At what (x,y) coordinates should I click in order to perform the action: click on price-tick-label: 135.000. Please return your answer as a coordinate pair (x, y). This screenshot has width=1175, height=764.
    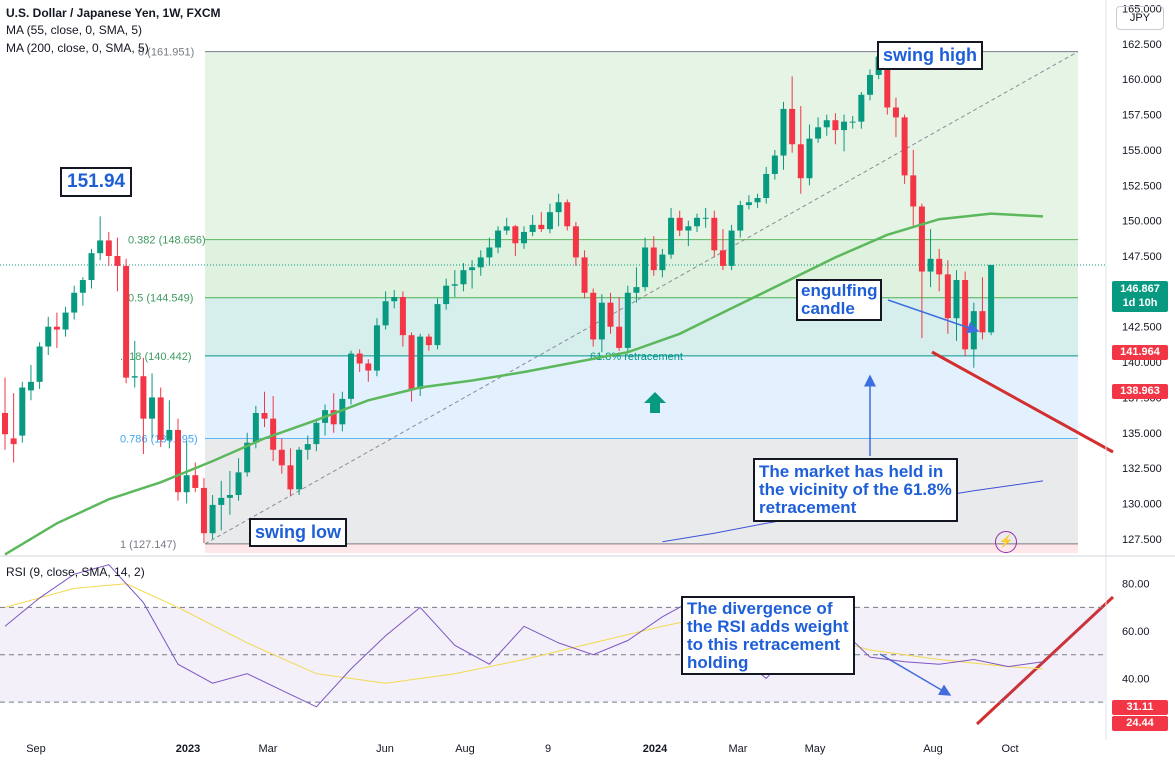
    Looking at the image, I should click on (1142, 434).